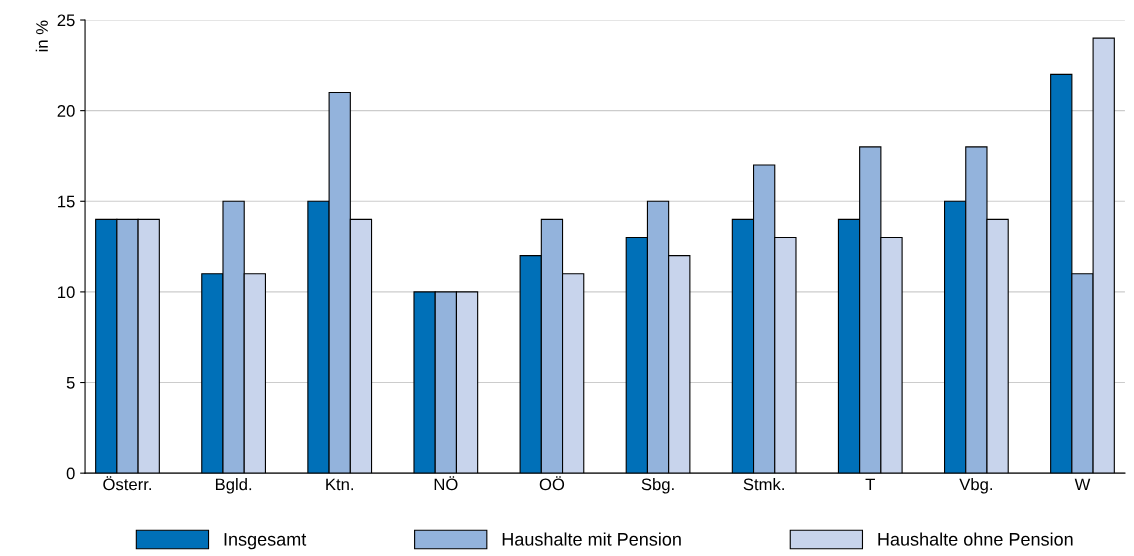 This screenshot has width=1134, height=556. I want to click on y-tick-label: 10, so click(66, 292).